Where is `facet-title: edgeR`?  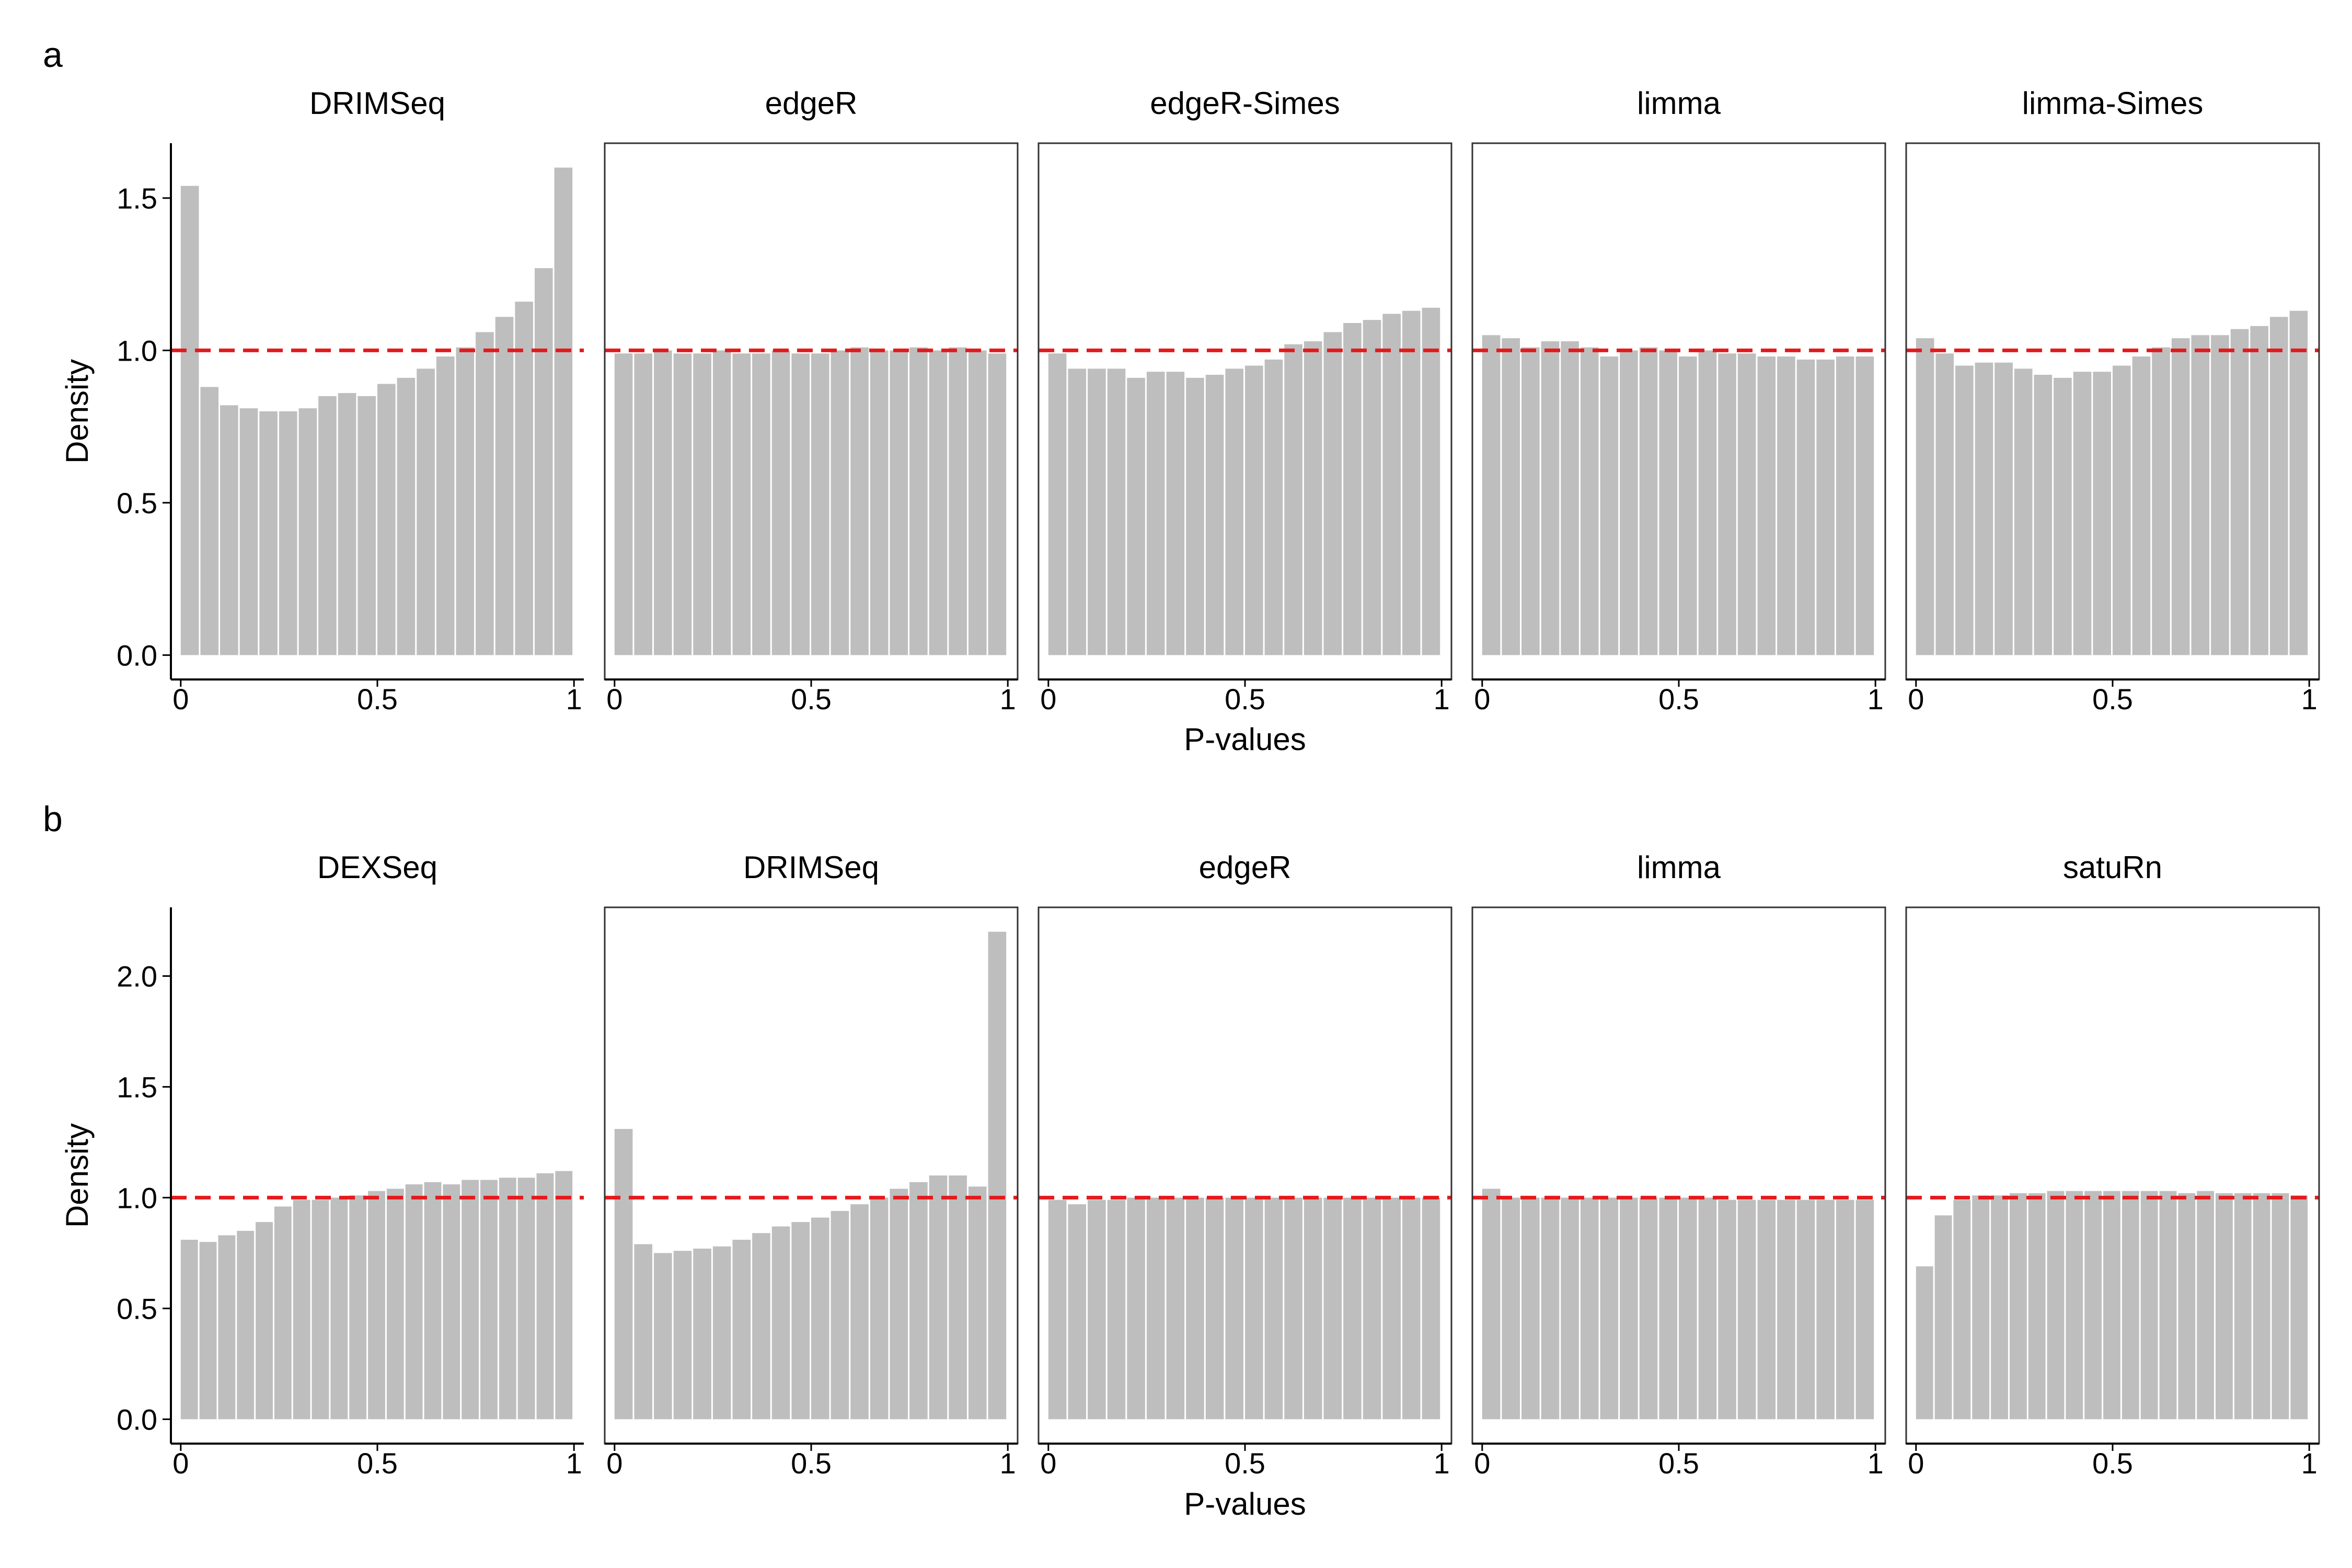 facet-title: edgeR is located at coordinates (811, 103).